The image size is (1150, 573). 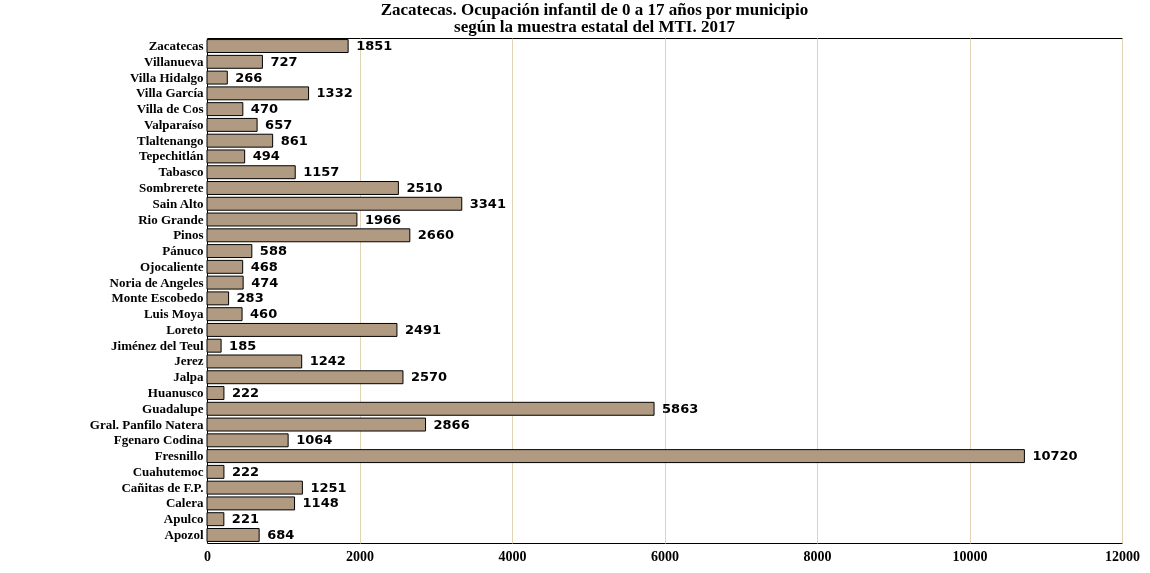 I want to click on data-label: 1157, so click(x=321, y=172).